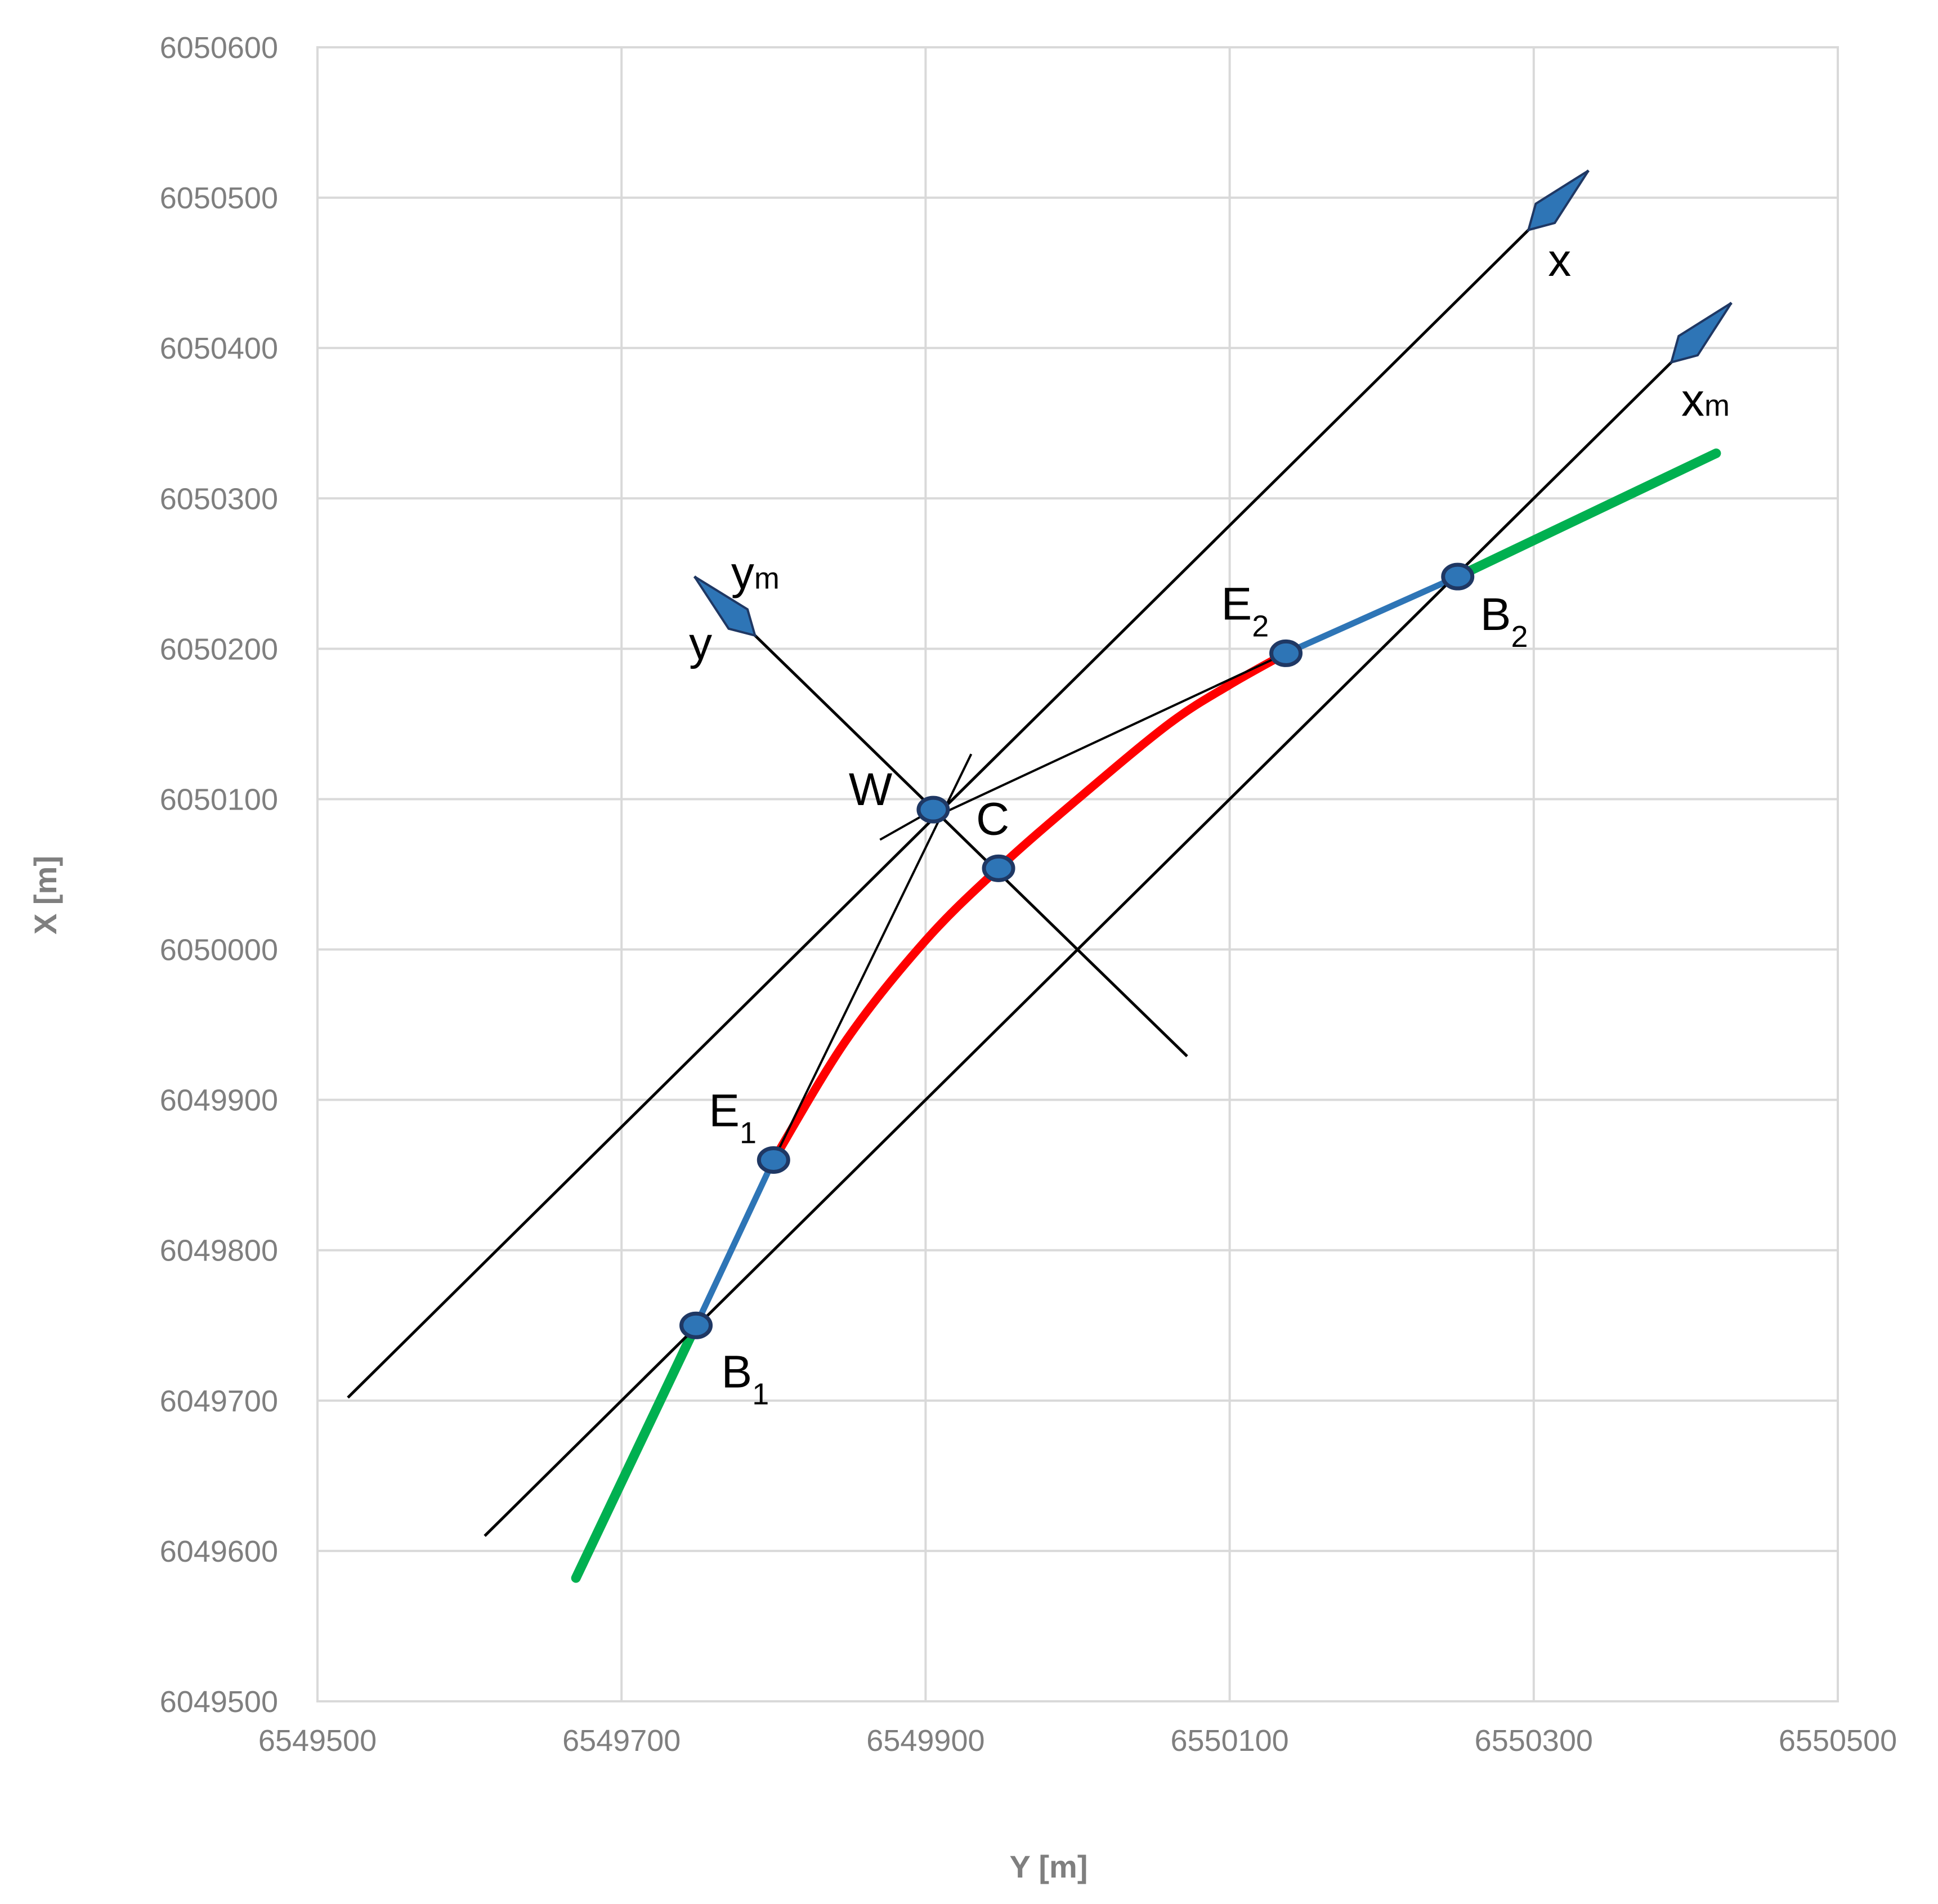 The width and height of the screenshot is (1938, 1904). I want to click on y-tick-label: 6050400, so click(219, 348).